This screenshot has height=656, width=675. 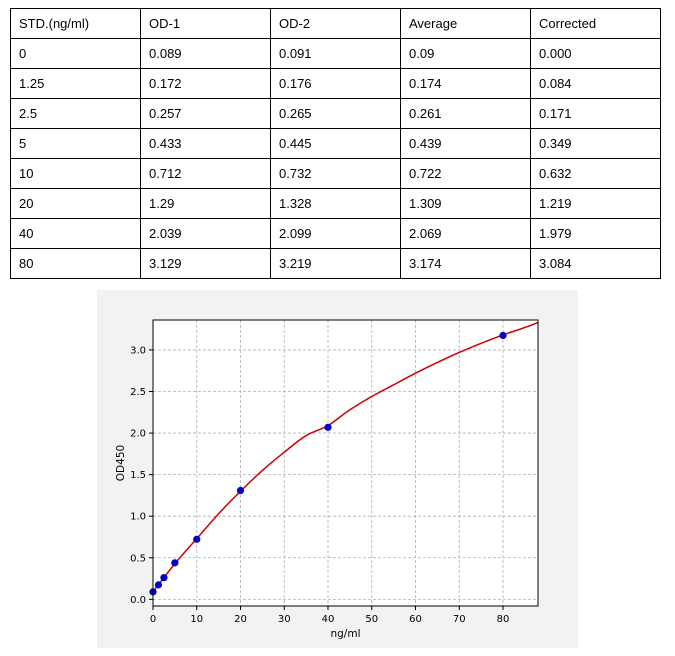 I want to click on table-row: 20 1.29 1.328 1.309 1.219, so click(x=335, y=203).